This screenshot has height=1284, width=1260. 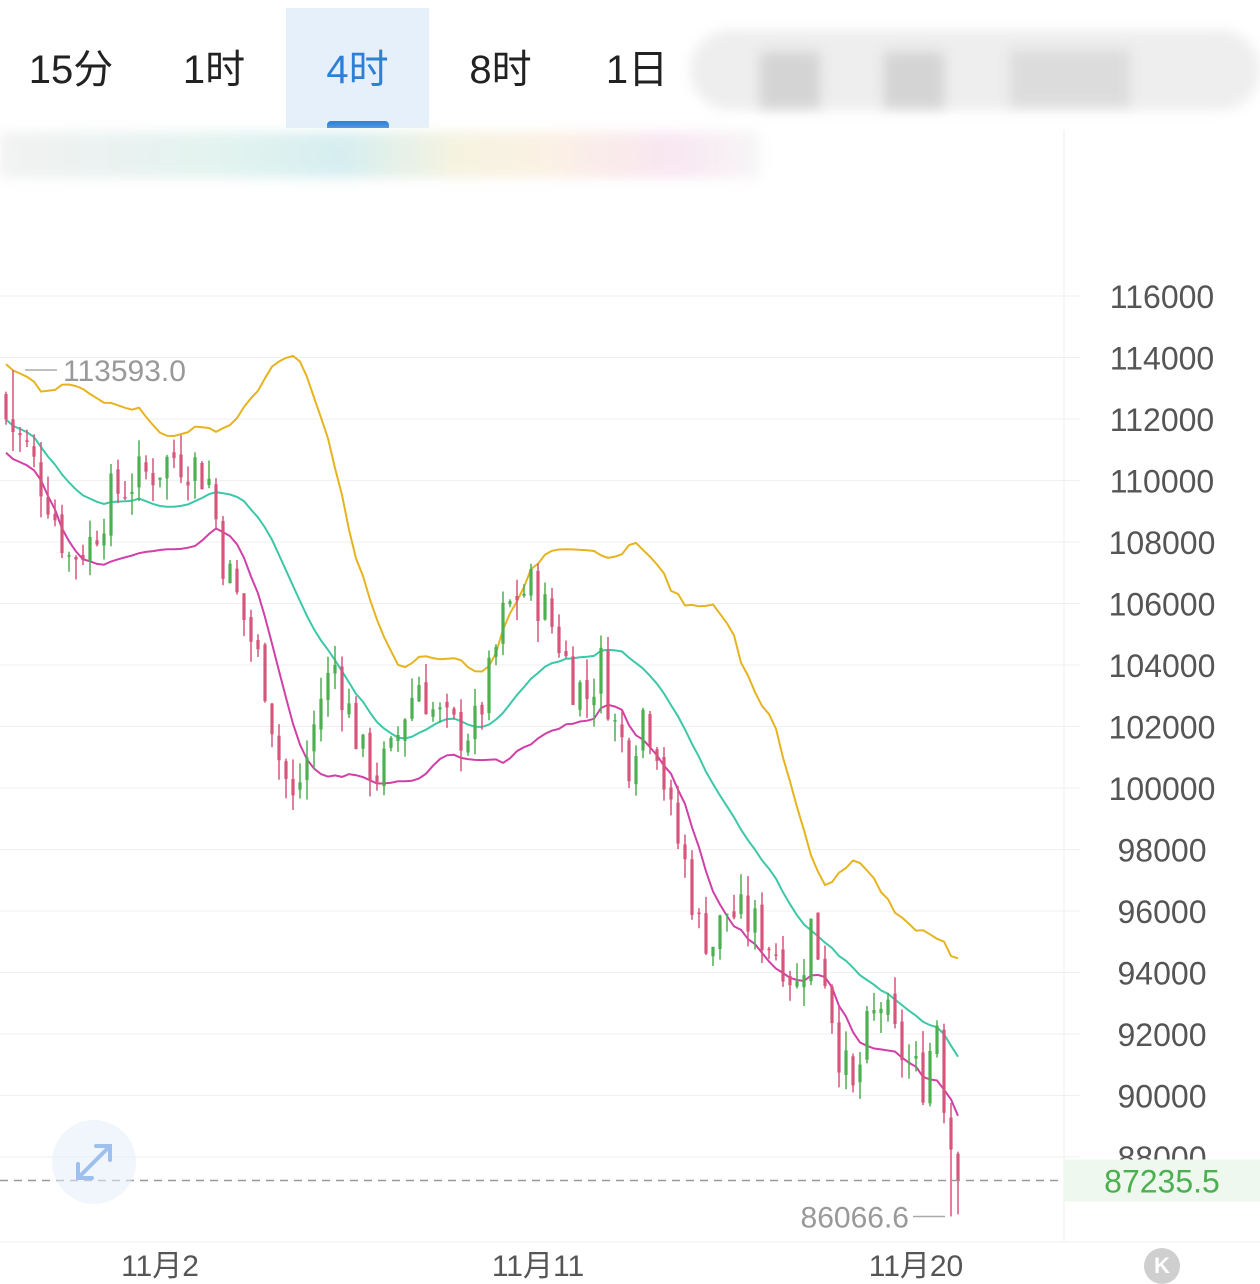 What do you see at coordinates (94, 1162) in the screenshot?
I see `fullscreen-button` at bounding box center [94, 1162].